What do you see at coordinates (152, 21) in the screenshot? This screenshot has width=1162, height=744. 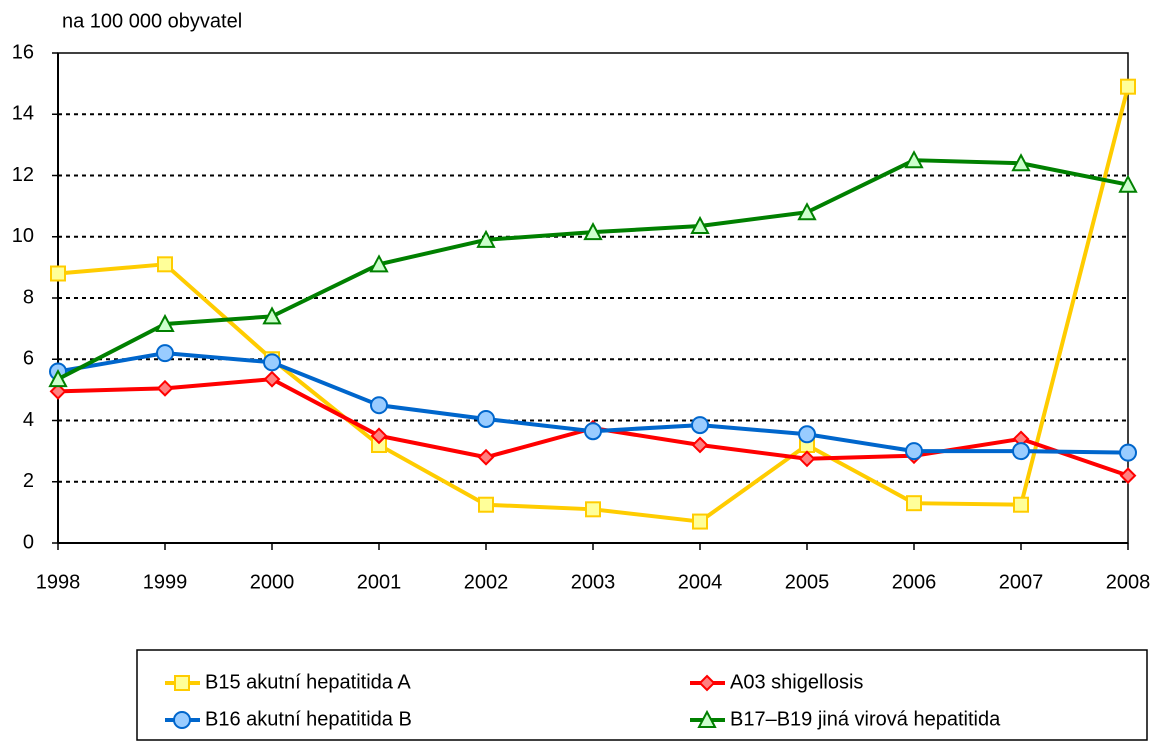 I see `chart-subtitle: na 100 000 obyvatel` at bounding box center [152, 21].